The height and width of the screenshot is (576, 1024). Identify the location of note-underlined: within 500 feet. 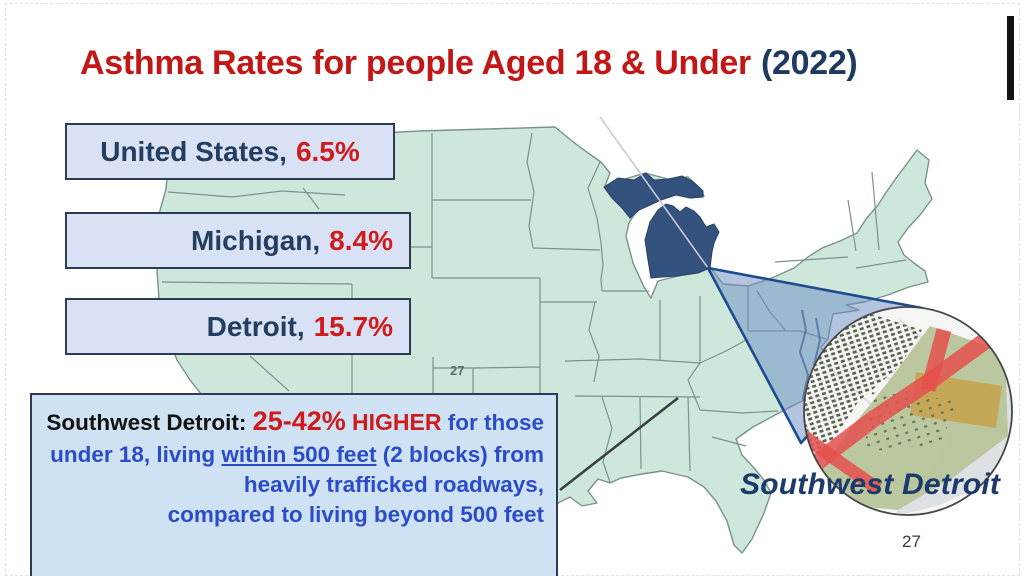
(299, 454).